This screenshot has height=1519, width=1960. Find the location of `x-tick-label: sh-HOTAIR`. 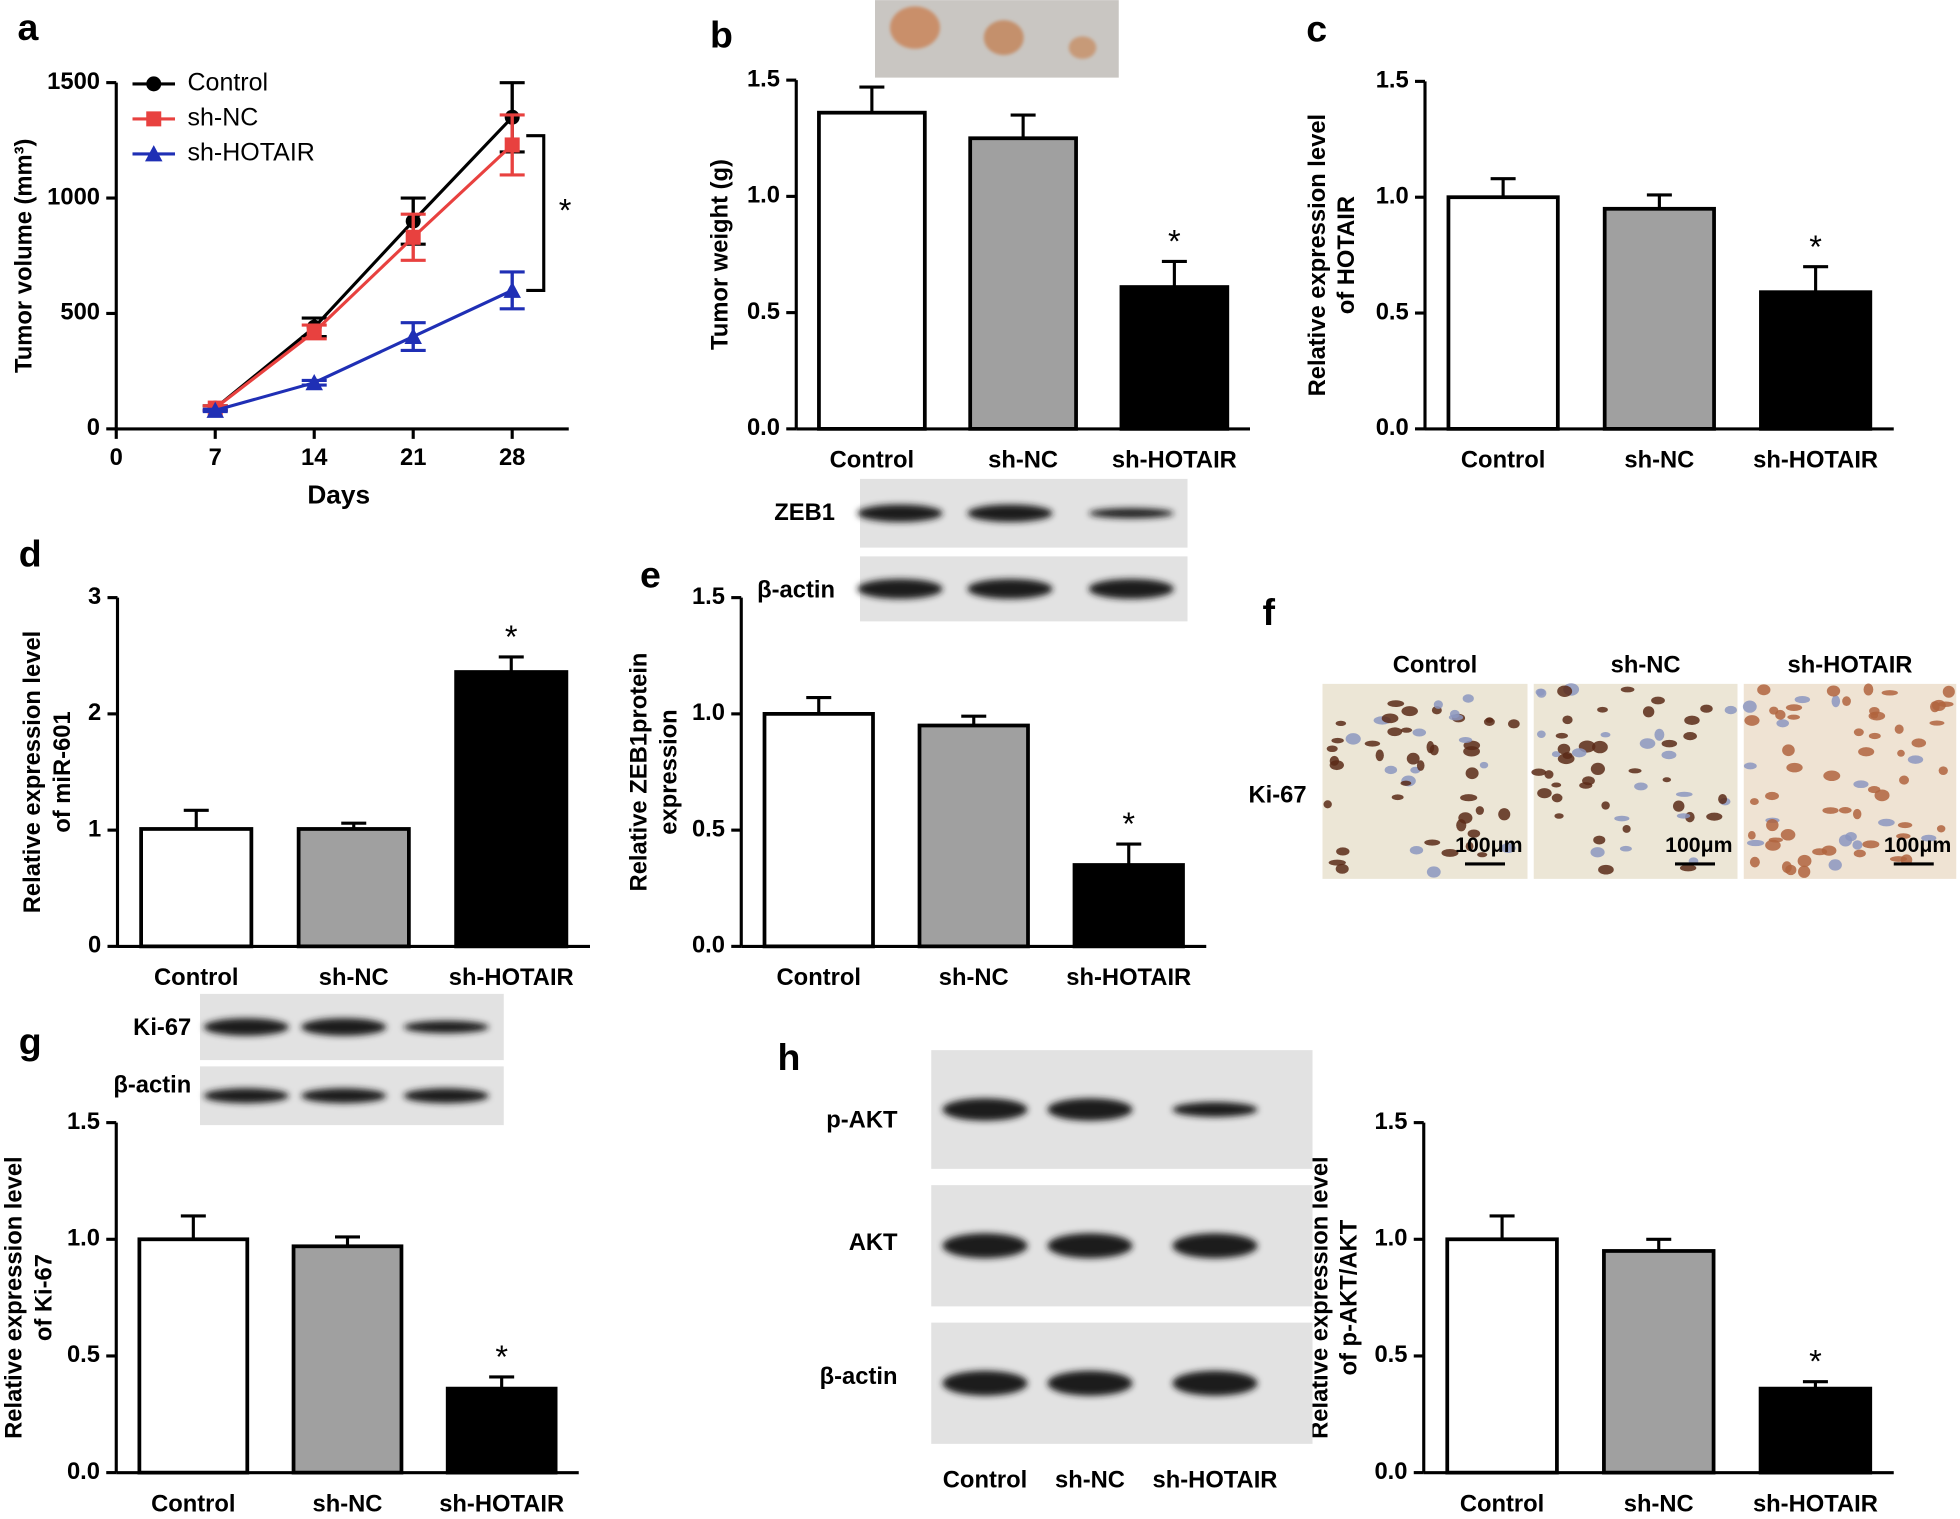

x-tick-label: sh-HOTAIR is located at coordinates (511, 977).